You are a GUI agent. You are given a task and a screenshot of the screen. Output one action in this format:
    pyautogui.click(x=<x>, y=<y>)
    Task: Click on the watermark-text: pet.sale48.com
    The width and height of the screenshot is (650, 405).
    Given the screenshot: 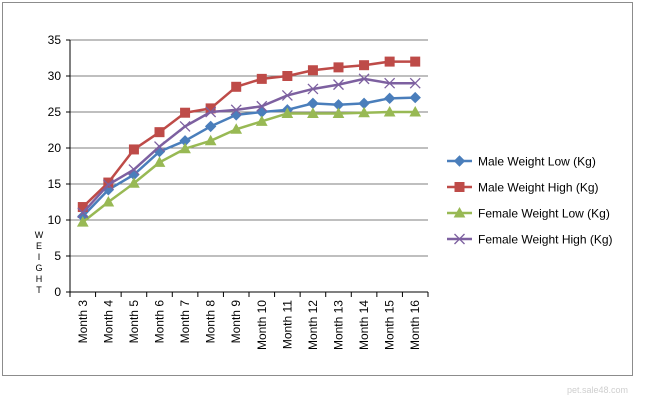 What is the action you would take?
    pyautogui.click(x=597, y=390)
    